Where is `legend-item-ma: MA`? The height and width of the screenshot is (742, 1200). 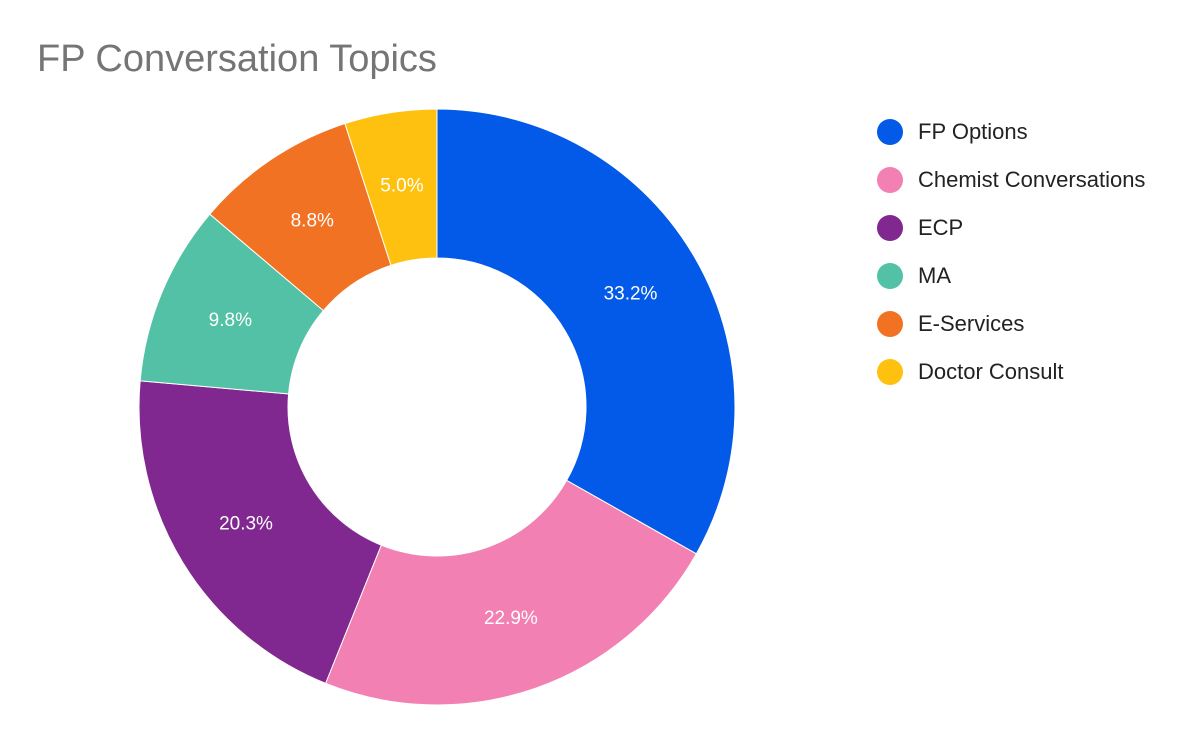 legend-item-ma: MA is located at coordinates (1011, 276).